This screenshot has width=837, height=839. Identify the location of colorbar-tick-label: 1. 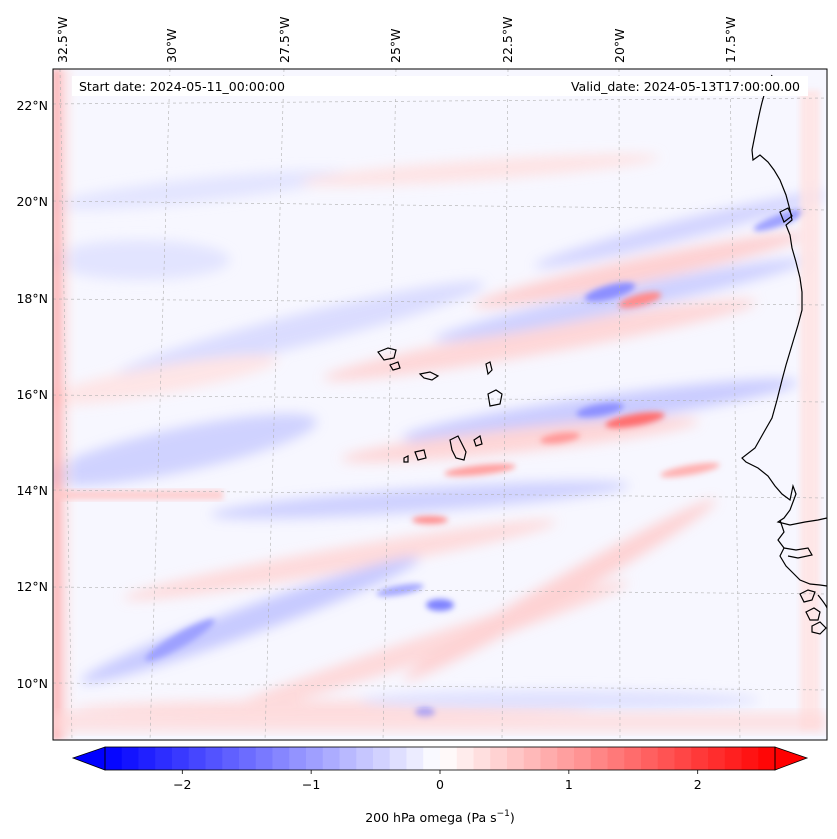
(569, 784).